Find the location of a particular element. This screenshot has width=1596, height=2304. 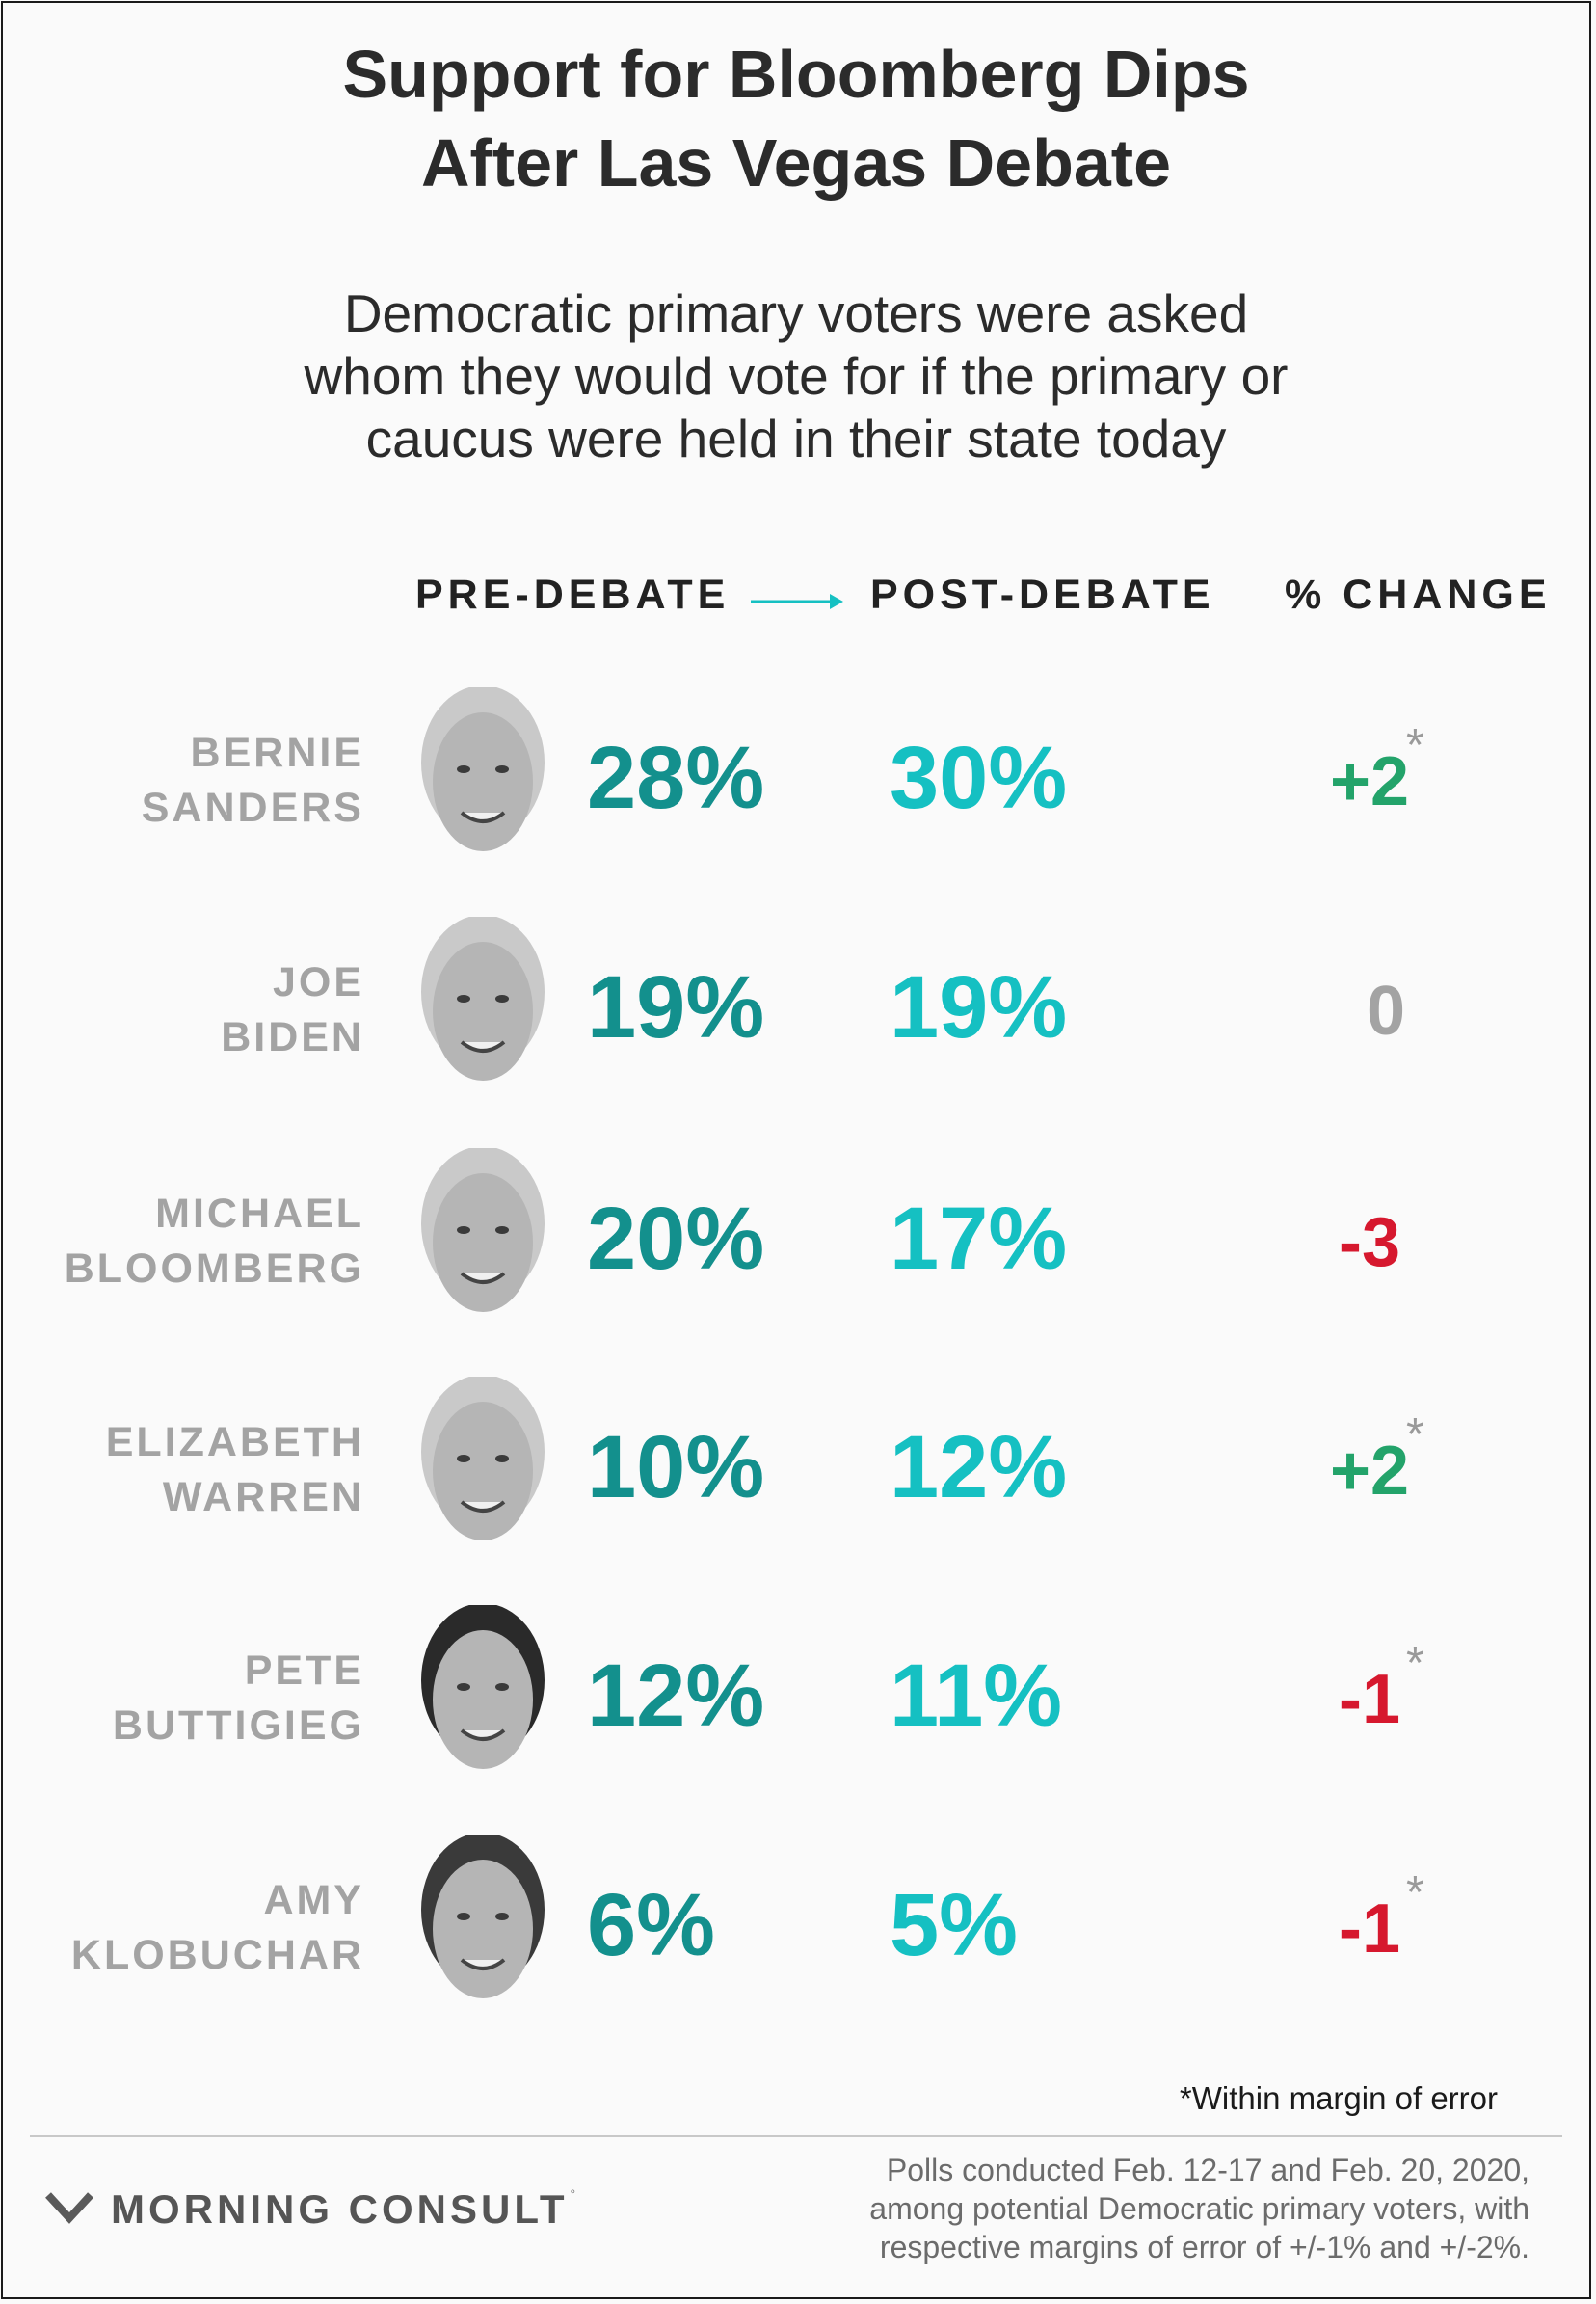

header-pre-debate: PRE-DEBATE is located at coordinates (573, 595).